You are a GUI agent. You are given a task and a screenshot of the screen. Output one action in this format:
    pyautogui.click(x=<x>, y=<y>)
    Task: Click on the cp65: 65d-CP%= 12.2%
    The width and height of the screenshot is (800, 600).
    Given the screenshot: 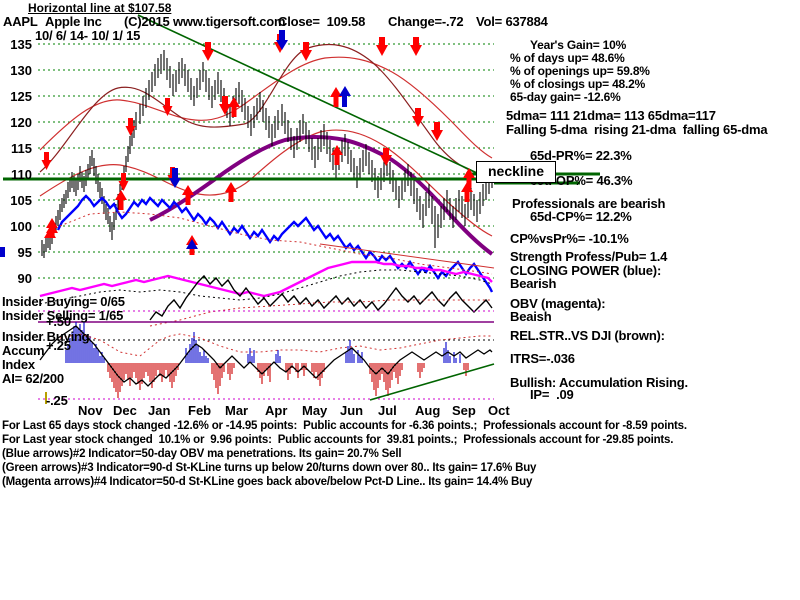 What is the action you would take?
    pyautogui.click(x=581, y=216)
    